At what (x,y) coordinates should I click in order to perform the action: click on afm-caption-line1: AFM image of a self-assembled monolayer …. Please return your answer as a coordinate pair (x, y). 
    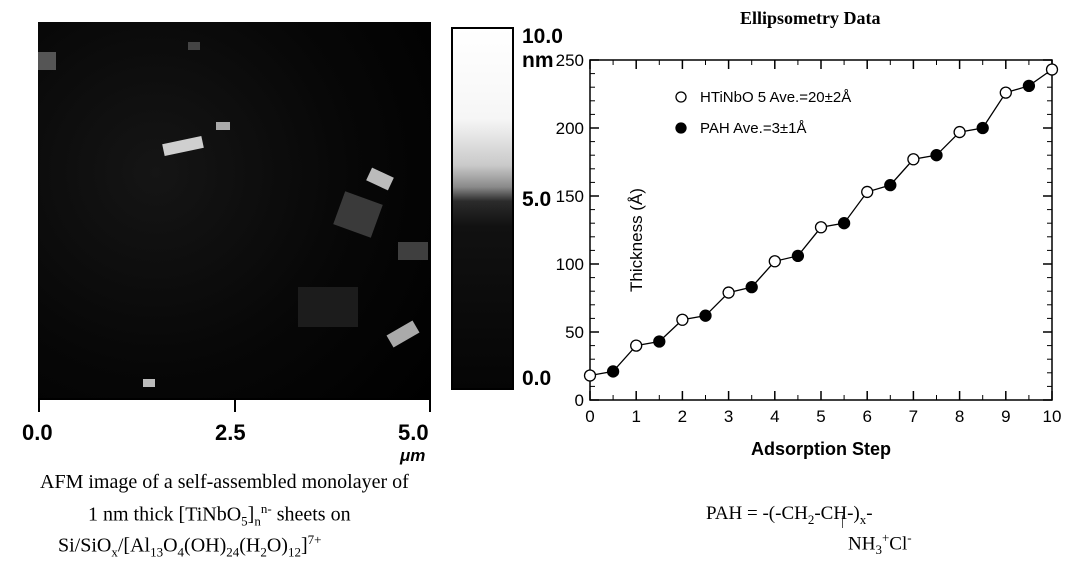
    Looking at the image, I should click on (224, 482).